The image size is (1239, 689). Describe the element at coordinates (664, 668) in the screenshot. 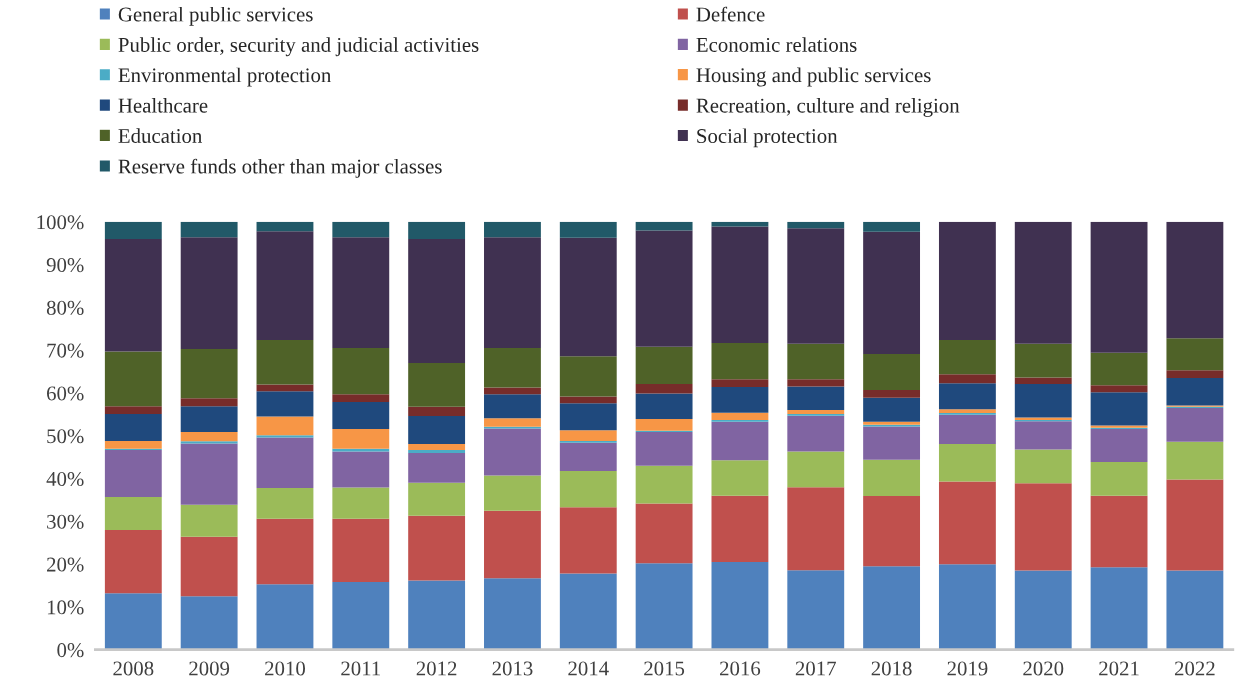

I see `x-tick-label: 2015` at that location.